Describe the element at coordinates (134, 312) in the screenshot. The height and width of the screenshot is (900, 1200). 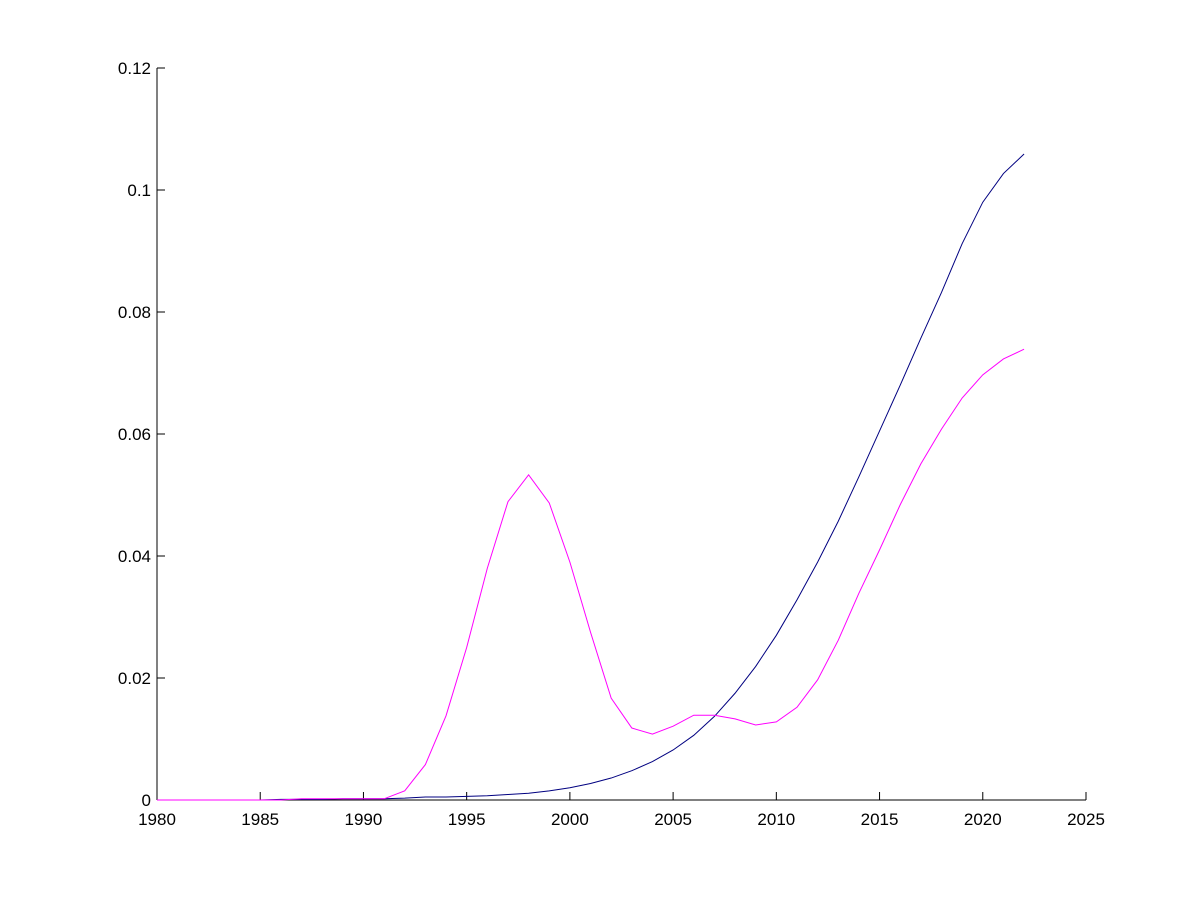
I see `y-tick-label: 0.08` at that location.